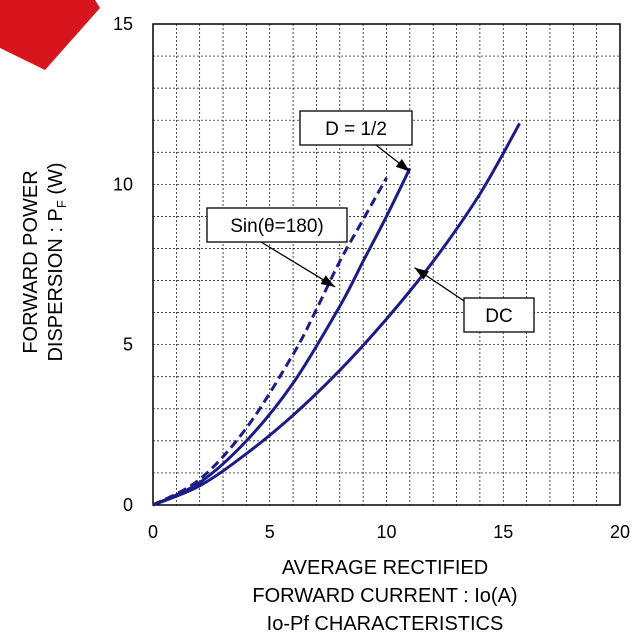  I want to click on x-tick-label: 15, so click(503, 532).